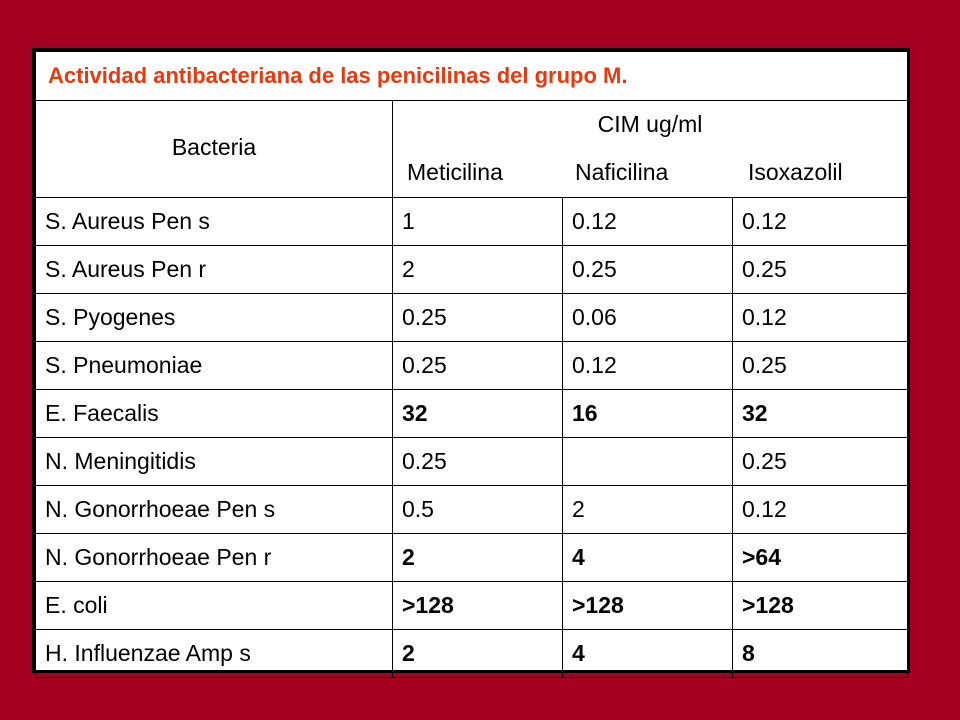 This screenshot has height=720, width=960. I want to click on bacteria-cell: S. Aureus Pen s, so click(214, 221).